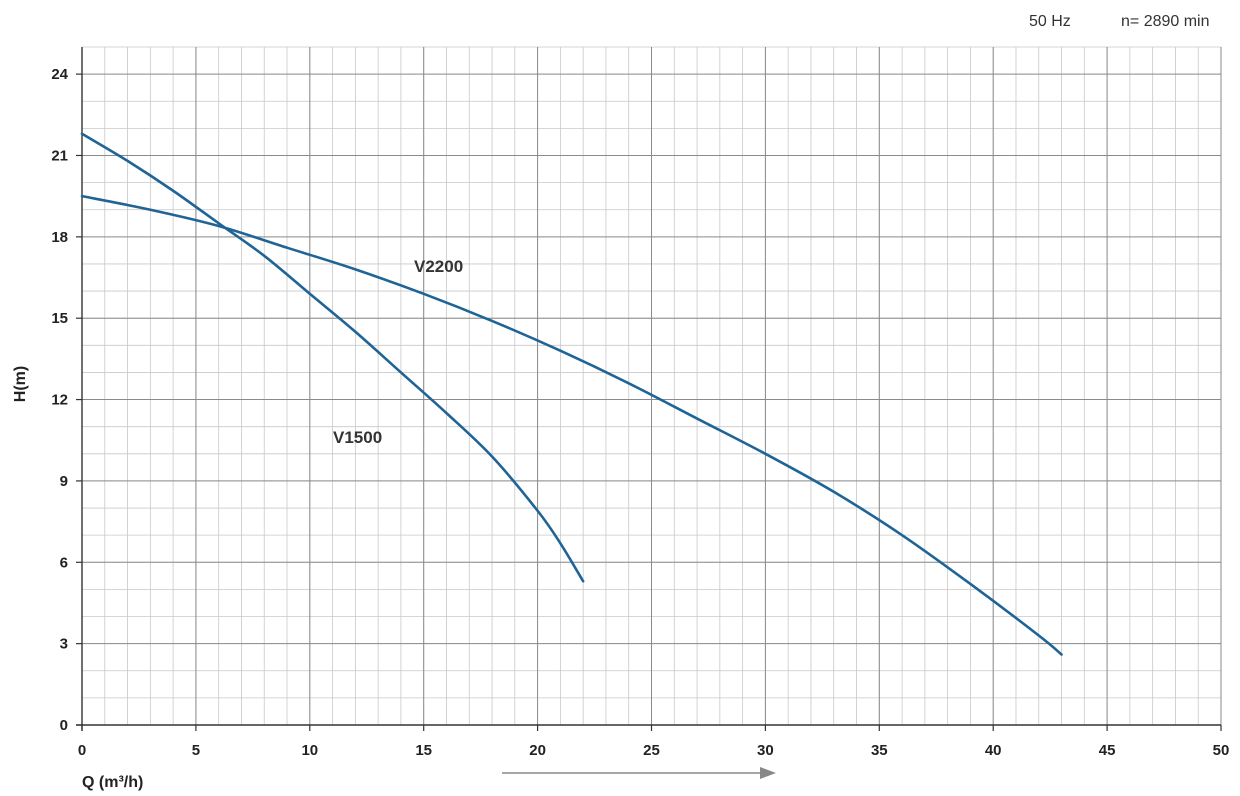  What do you see at coordinates (1165, 21) in the screenshot?
I see `speed-label: n= 2890 min` at bounding box center [1165, 21].